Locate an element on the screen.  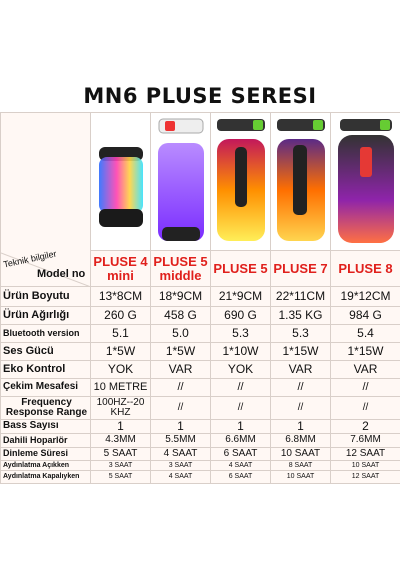
spec-value: 21*9CM is located at coordinates (240, 296).